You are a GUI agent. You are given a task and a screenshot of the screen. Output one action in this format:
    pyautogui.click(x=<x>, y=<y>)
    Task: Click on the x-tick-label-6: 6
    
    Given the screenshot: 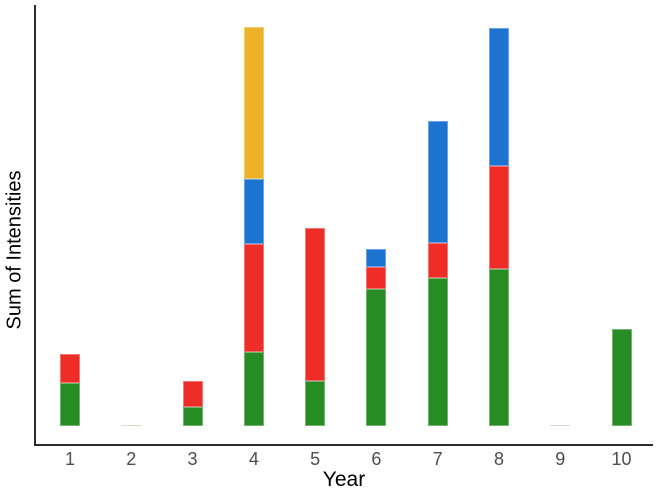 What is the action you would take?
    pyautogui.click(x=376, y=459)
    